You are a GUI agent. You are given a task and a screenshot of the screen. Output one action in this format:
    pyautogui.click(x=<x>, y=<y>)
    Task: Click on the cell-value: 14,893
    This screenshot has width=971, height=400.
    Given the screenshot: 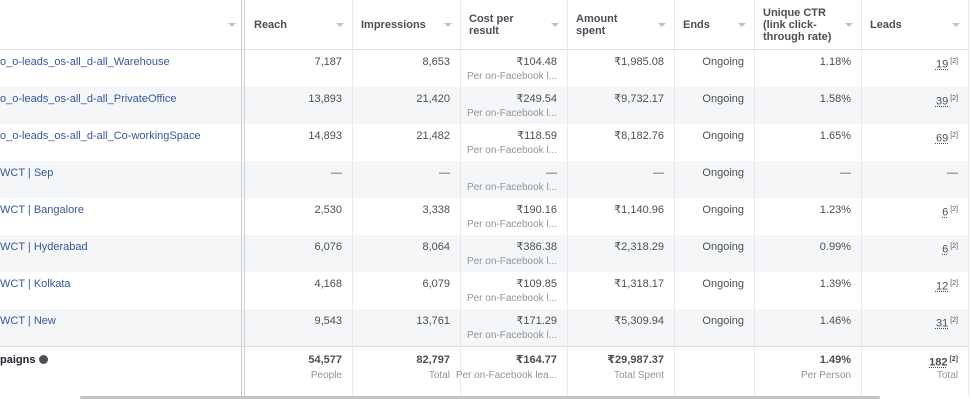 What is the action you would take?
    pyautogui.click(x=325, y=136)
    